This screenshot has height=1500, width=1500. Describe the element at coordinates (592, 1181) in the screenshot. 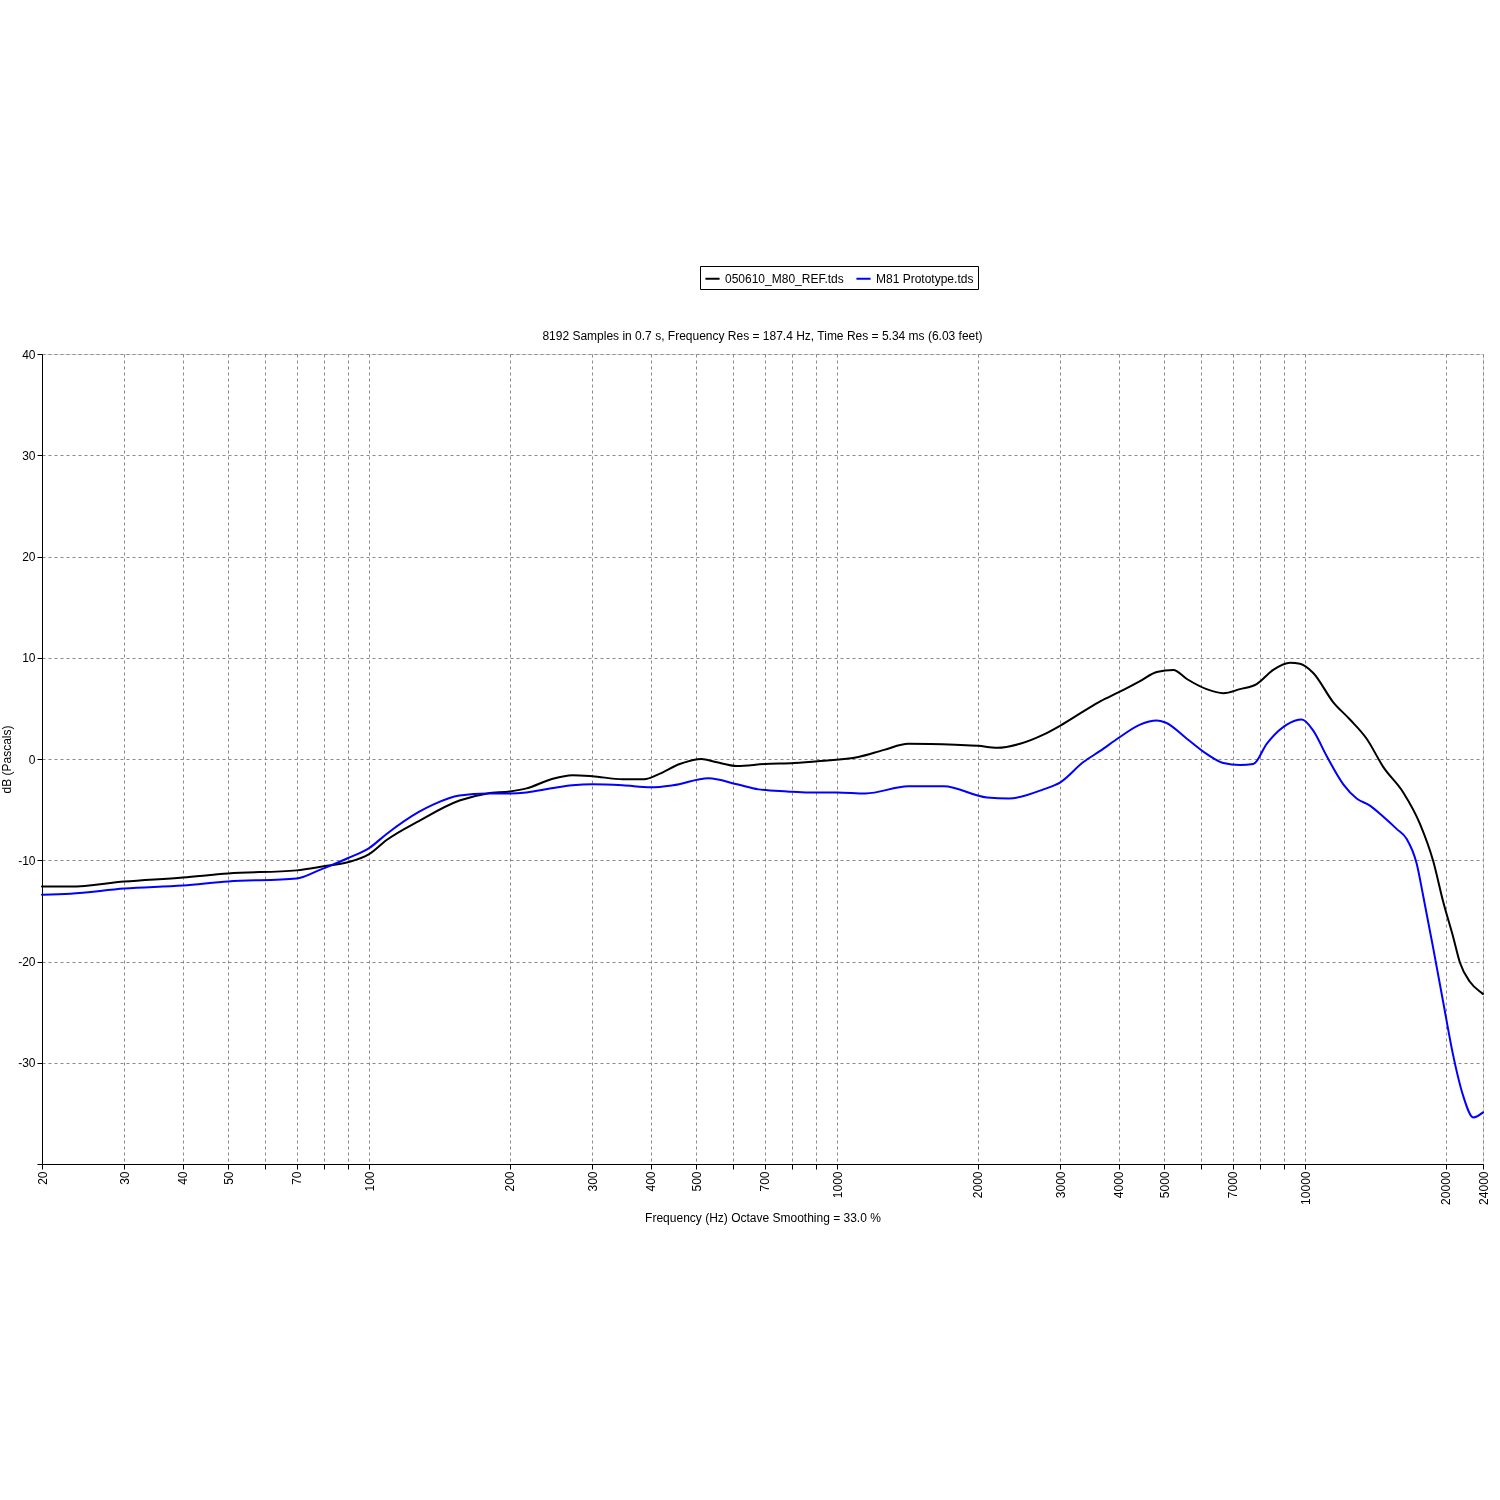

I see `x-tick-label: 300` at that location.